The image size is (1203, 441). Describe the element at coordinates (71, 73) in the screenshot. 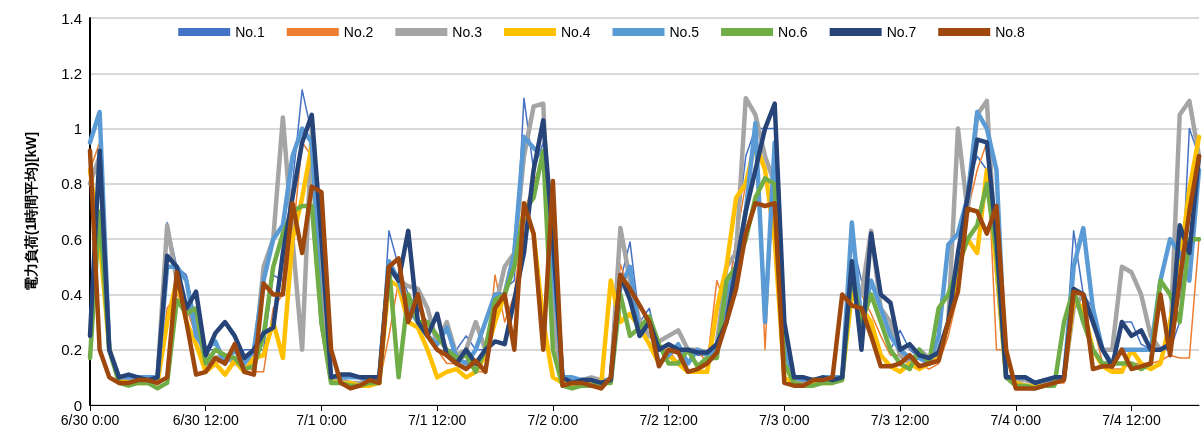

I see `y-tick-label: 1.2` at that location.